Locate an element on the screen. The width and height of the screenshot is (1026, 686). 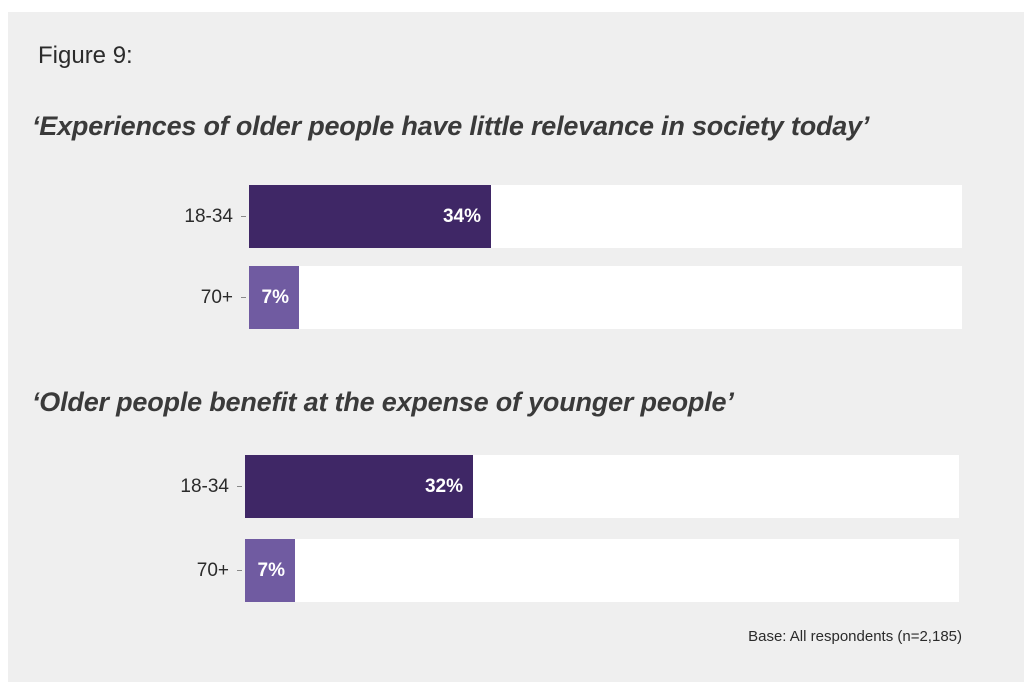
chart-2-bar-track: 32% is located at coordinates (602, 486).